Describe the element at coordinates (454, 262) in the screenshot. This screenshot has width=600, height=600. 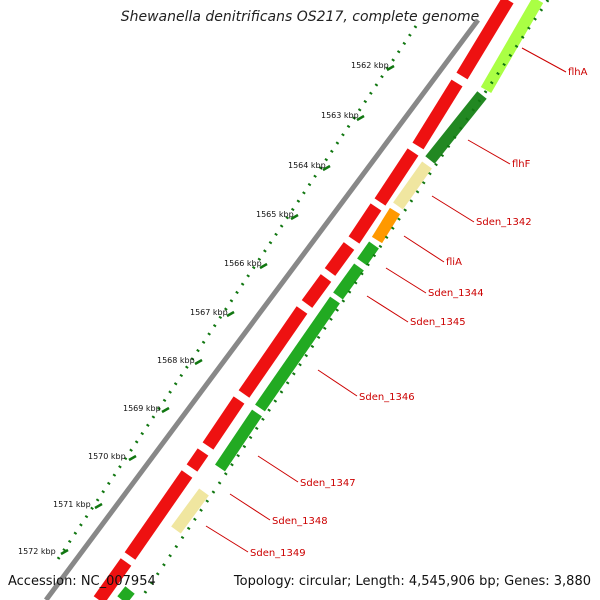
I see `gene-label: fliA` at that location.